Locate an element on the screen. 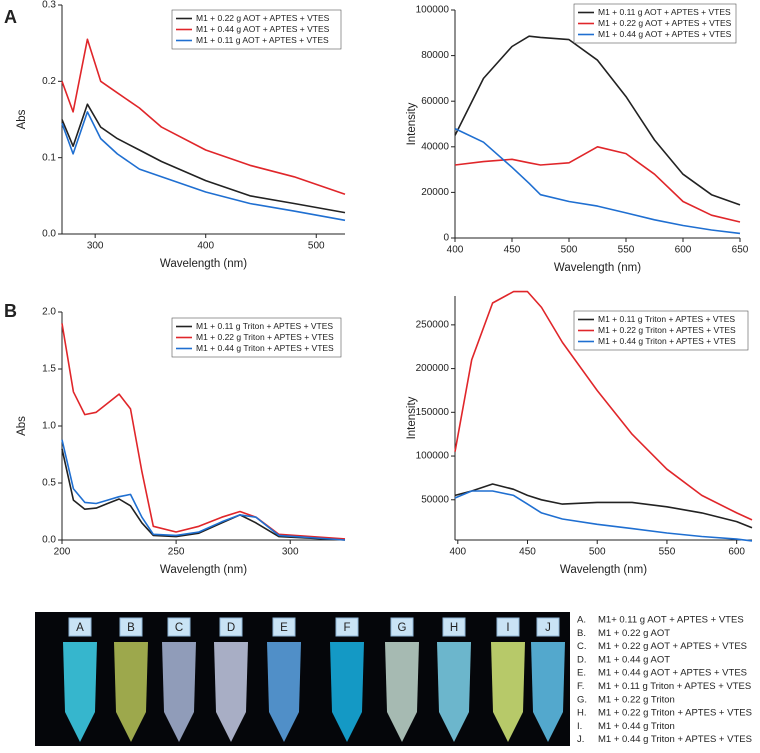  y-tick-label: 1.5 is located at coordinates (49, 369).